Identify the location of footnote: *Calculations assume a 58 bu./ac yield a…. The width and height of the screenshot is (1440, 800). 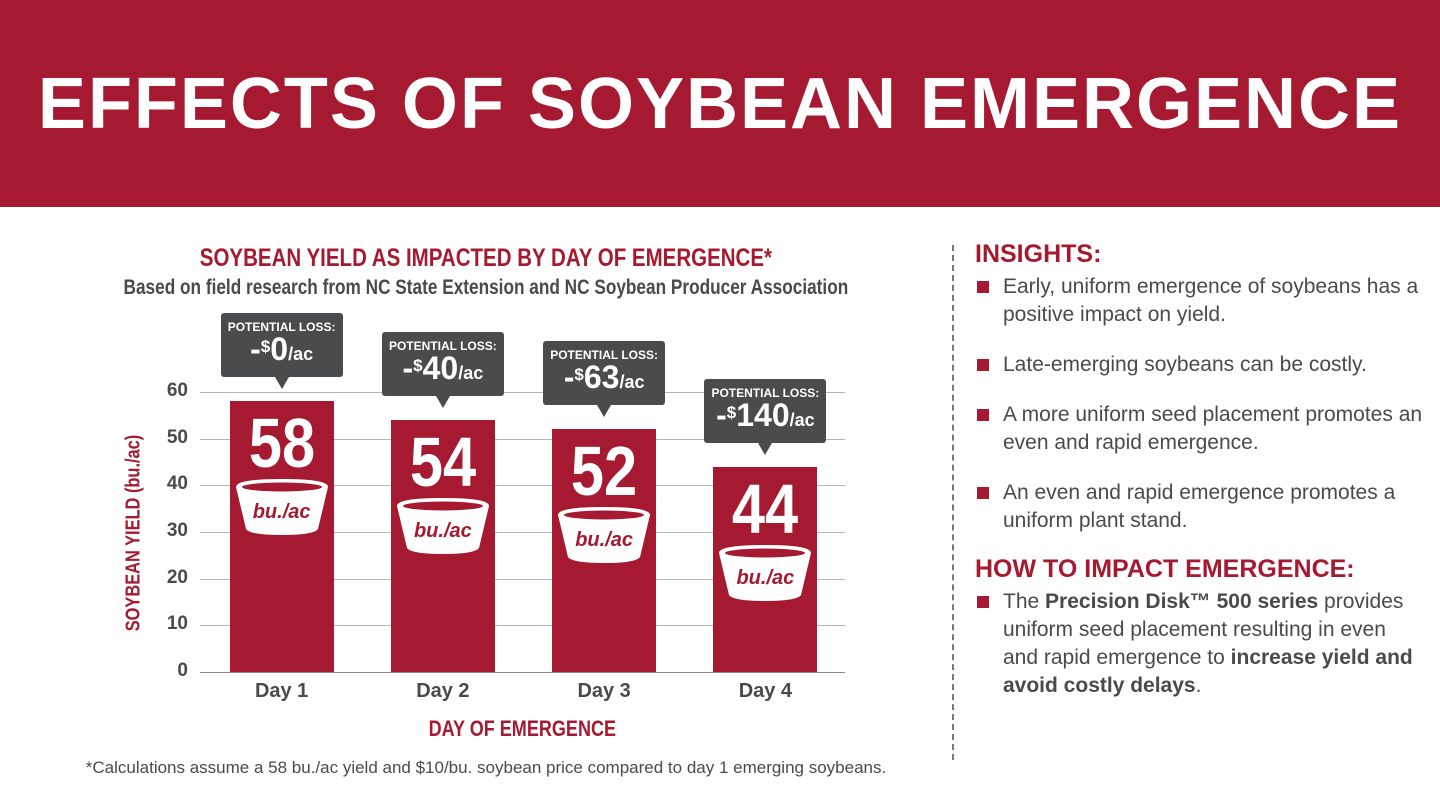
(486, 767).